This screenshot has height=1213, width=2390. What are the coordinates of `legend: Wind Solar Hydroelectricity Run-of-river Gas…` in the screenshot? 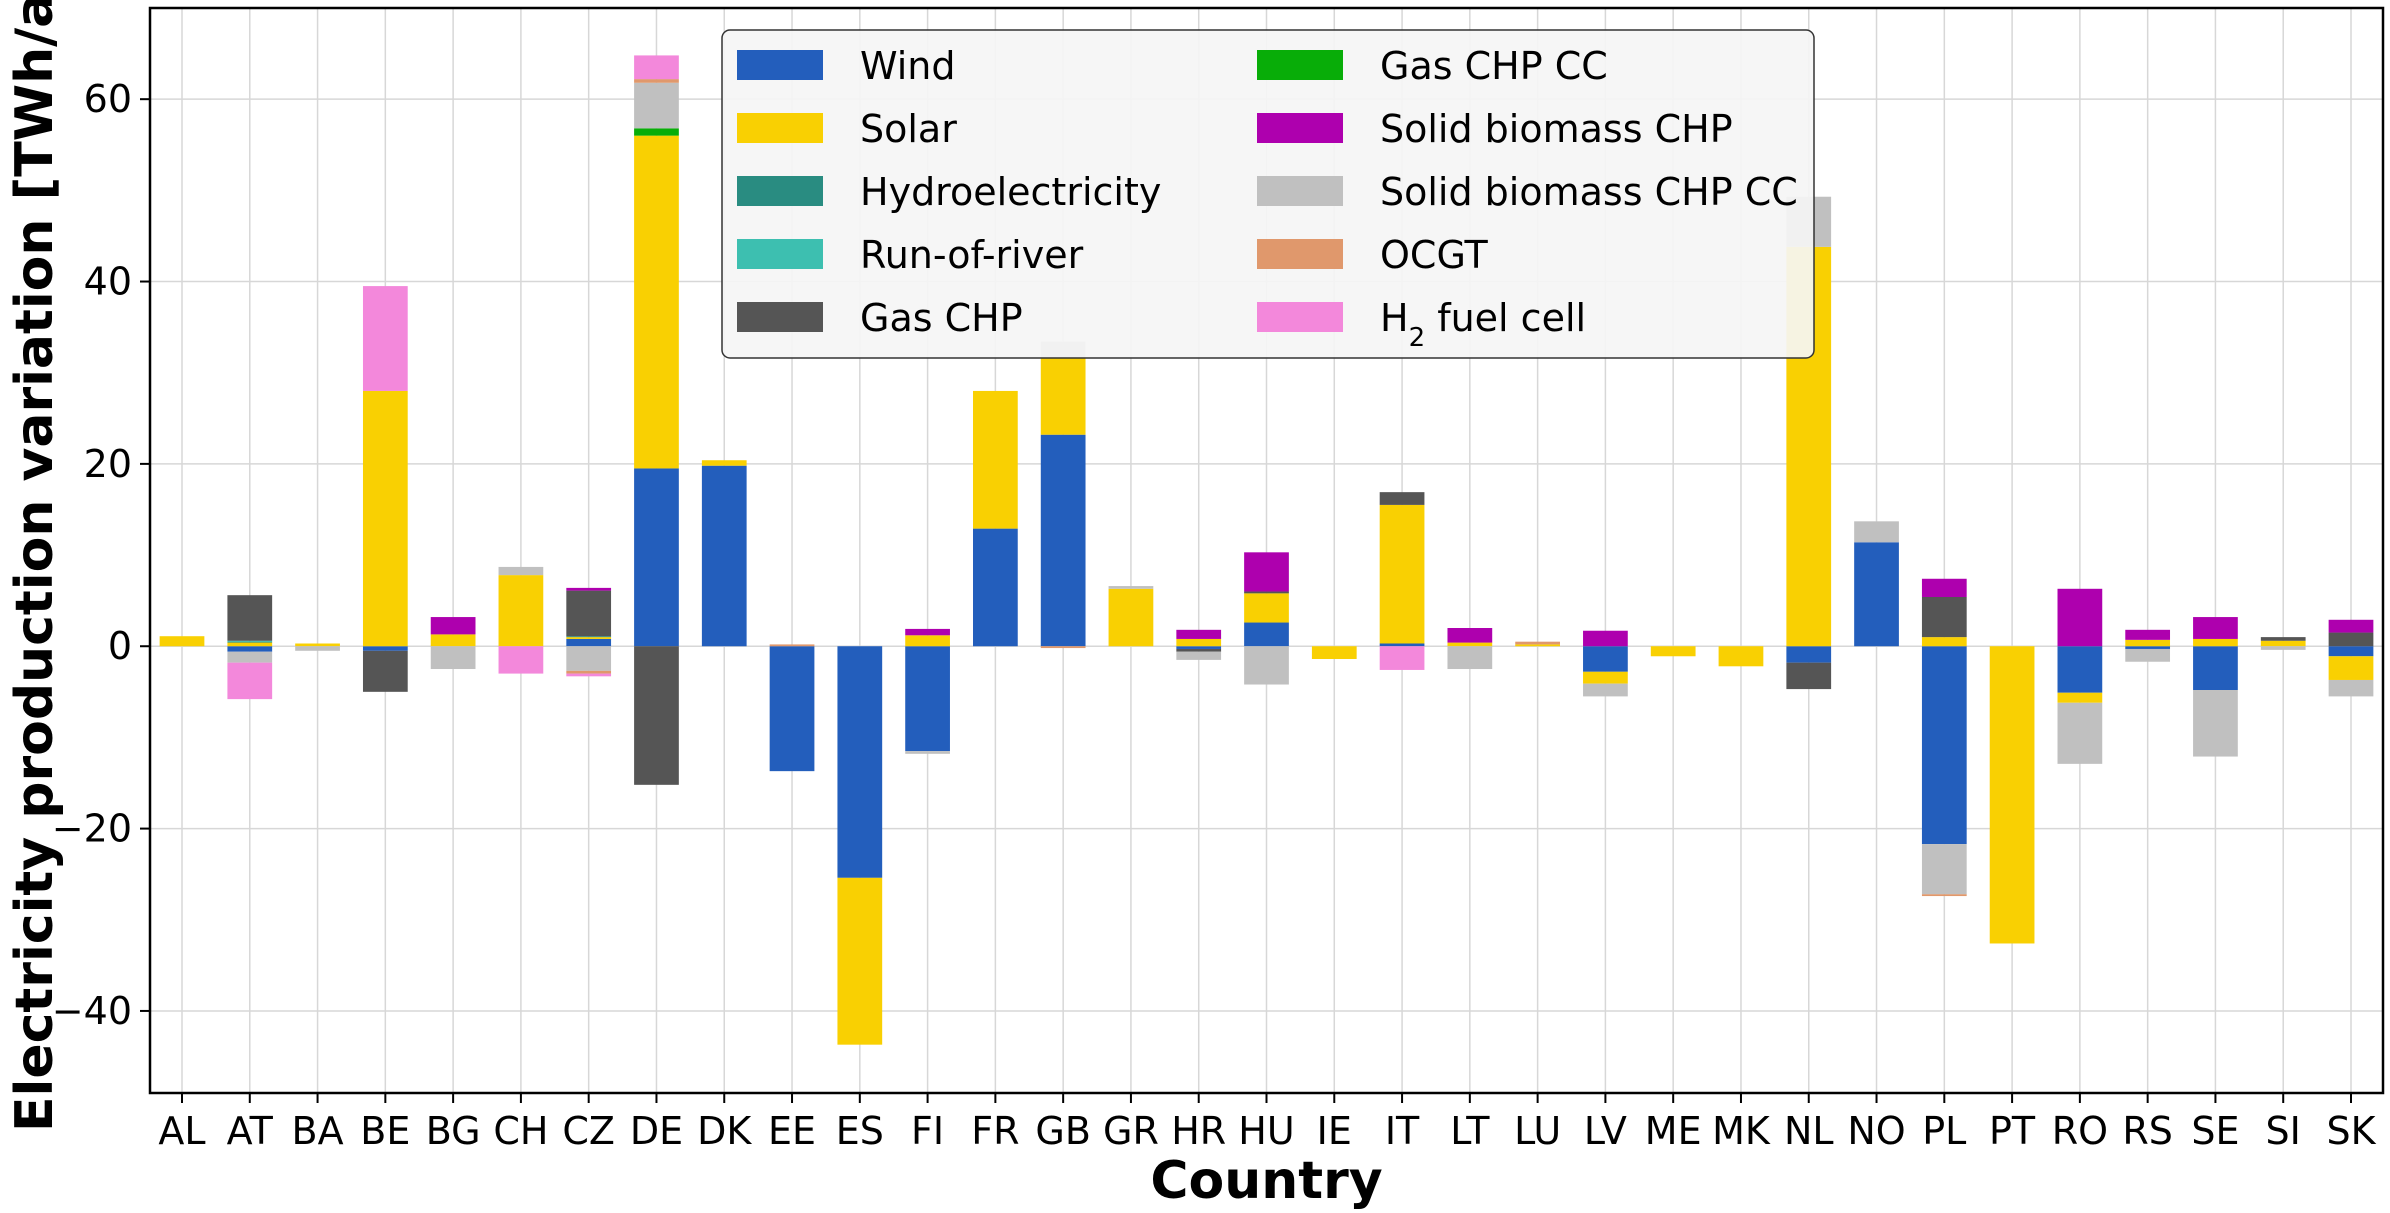 It's located at (1268, 194).